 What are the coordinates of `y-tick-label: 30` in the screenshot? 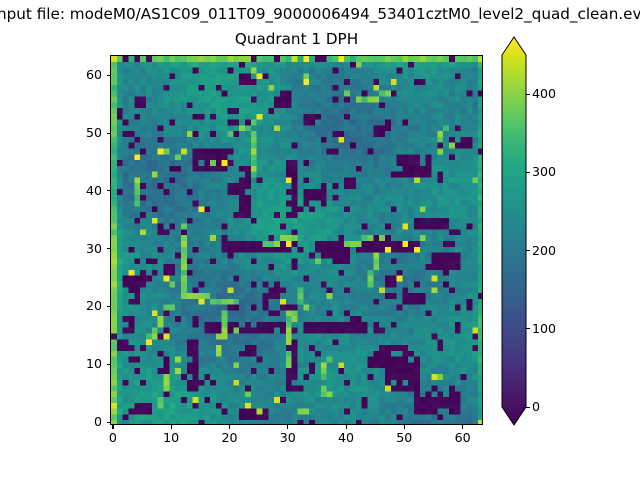 It's located at (93, 248).